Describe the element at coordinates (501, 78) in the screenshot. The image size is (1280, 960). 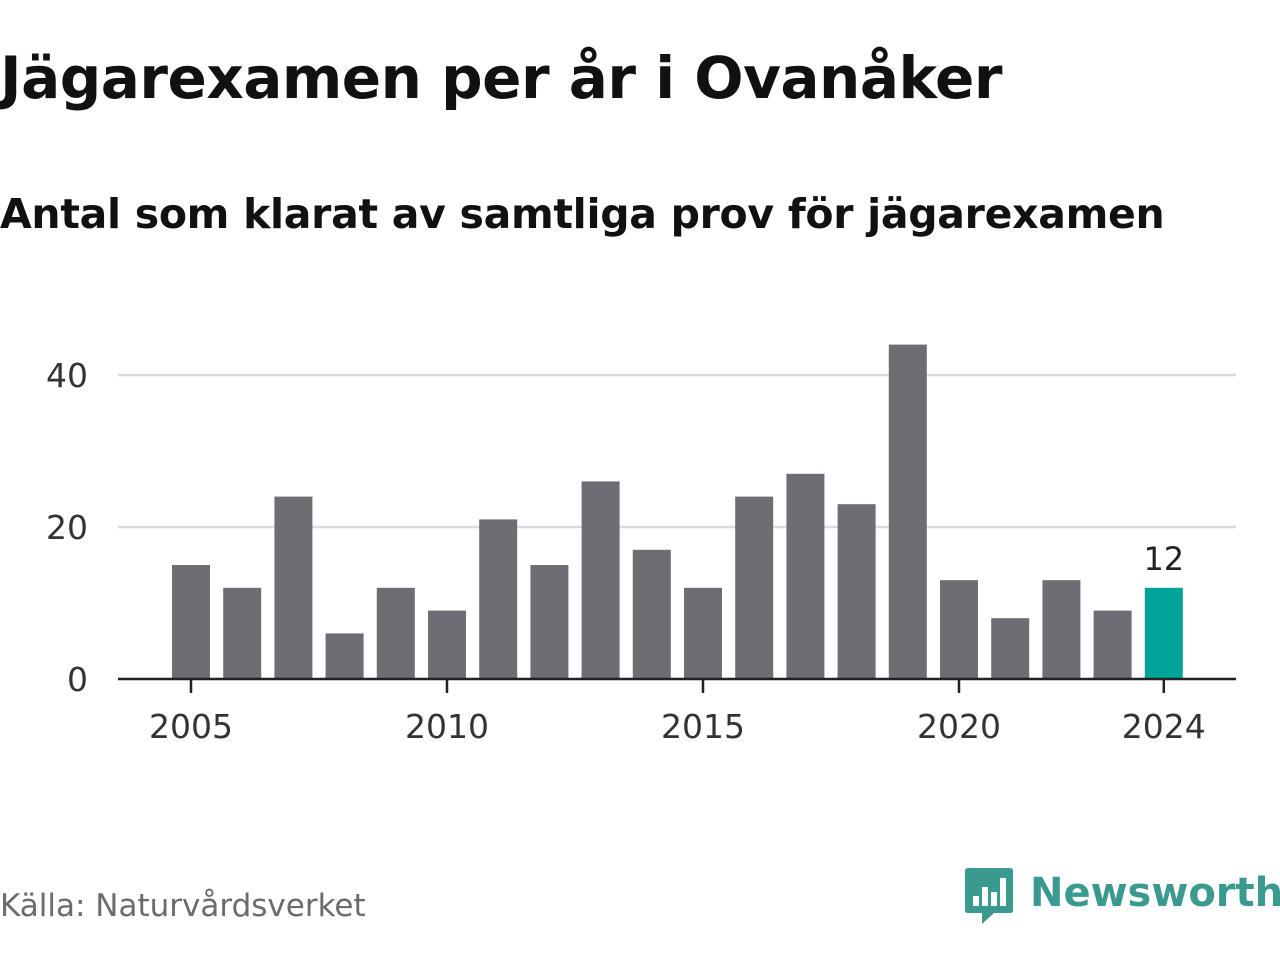
I see `chart-title: Jägarexamen per år i Ovanåker` at that location.